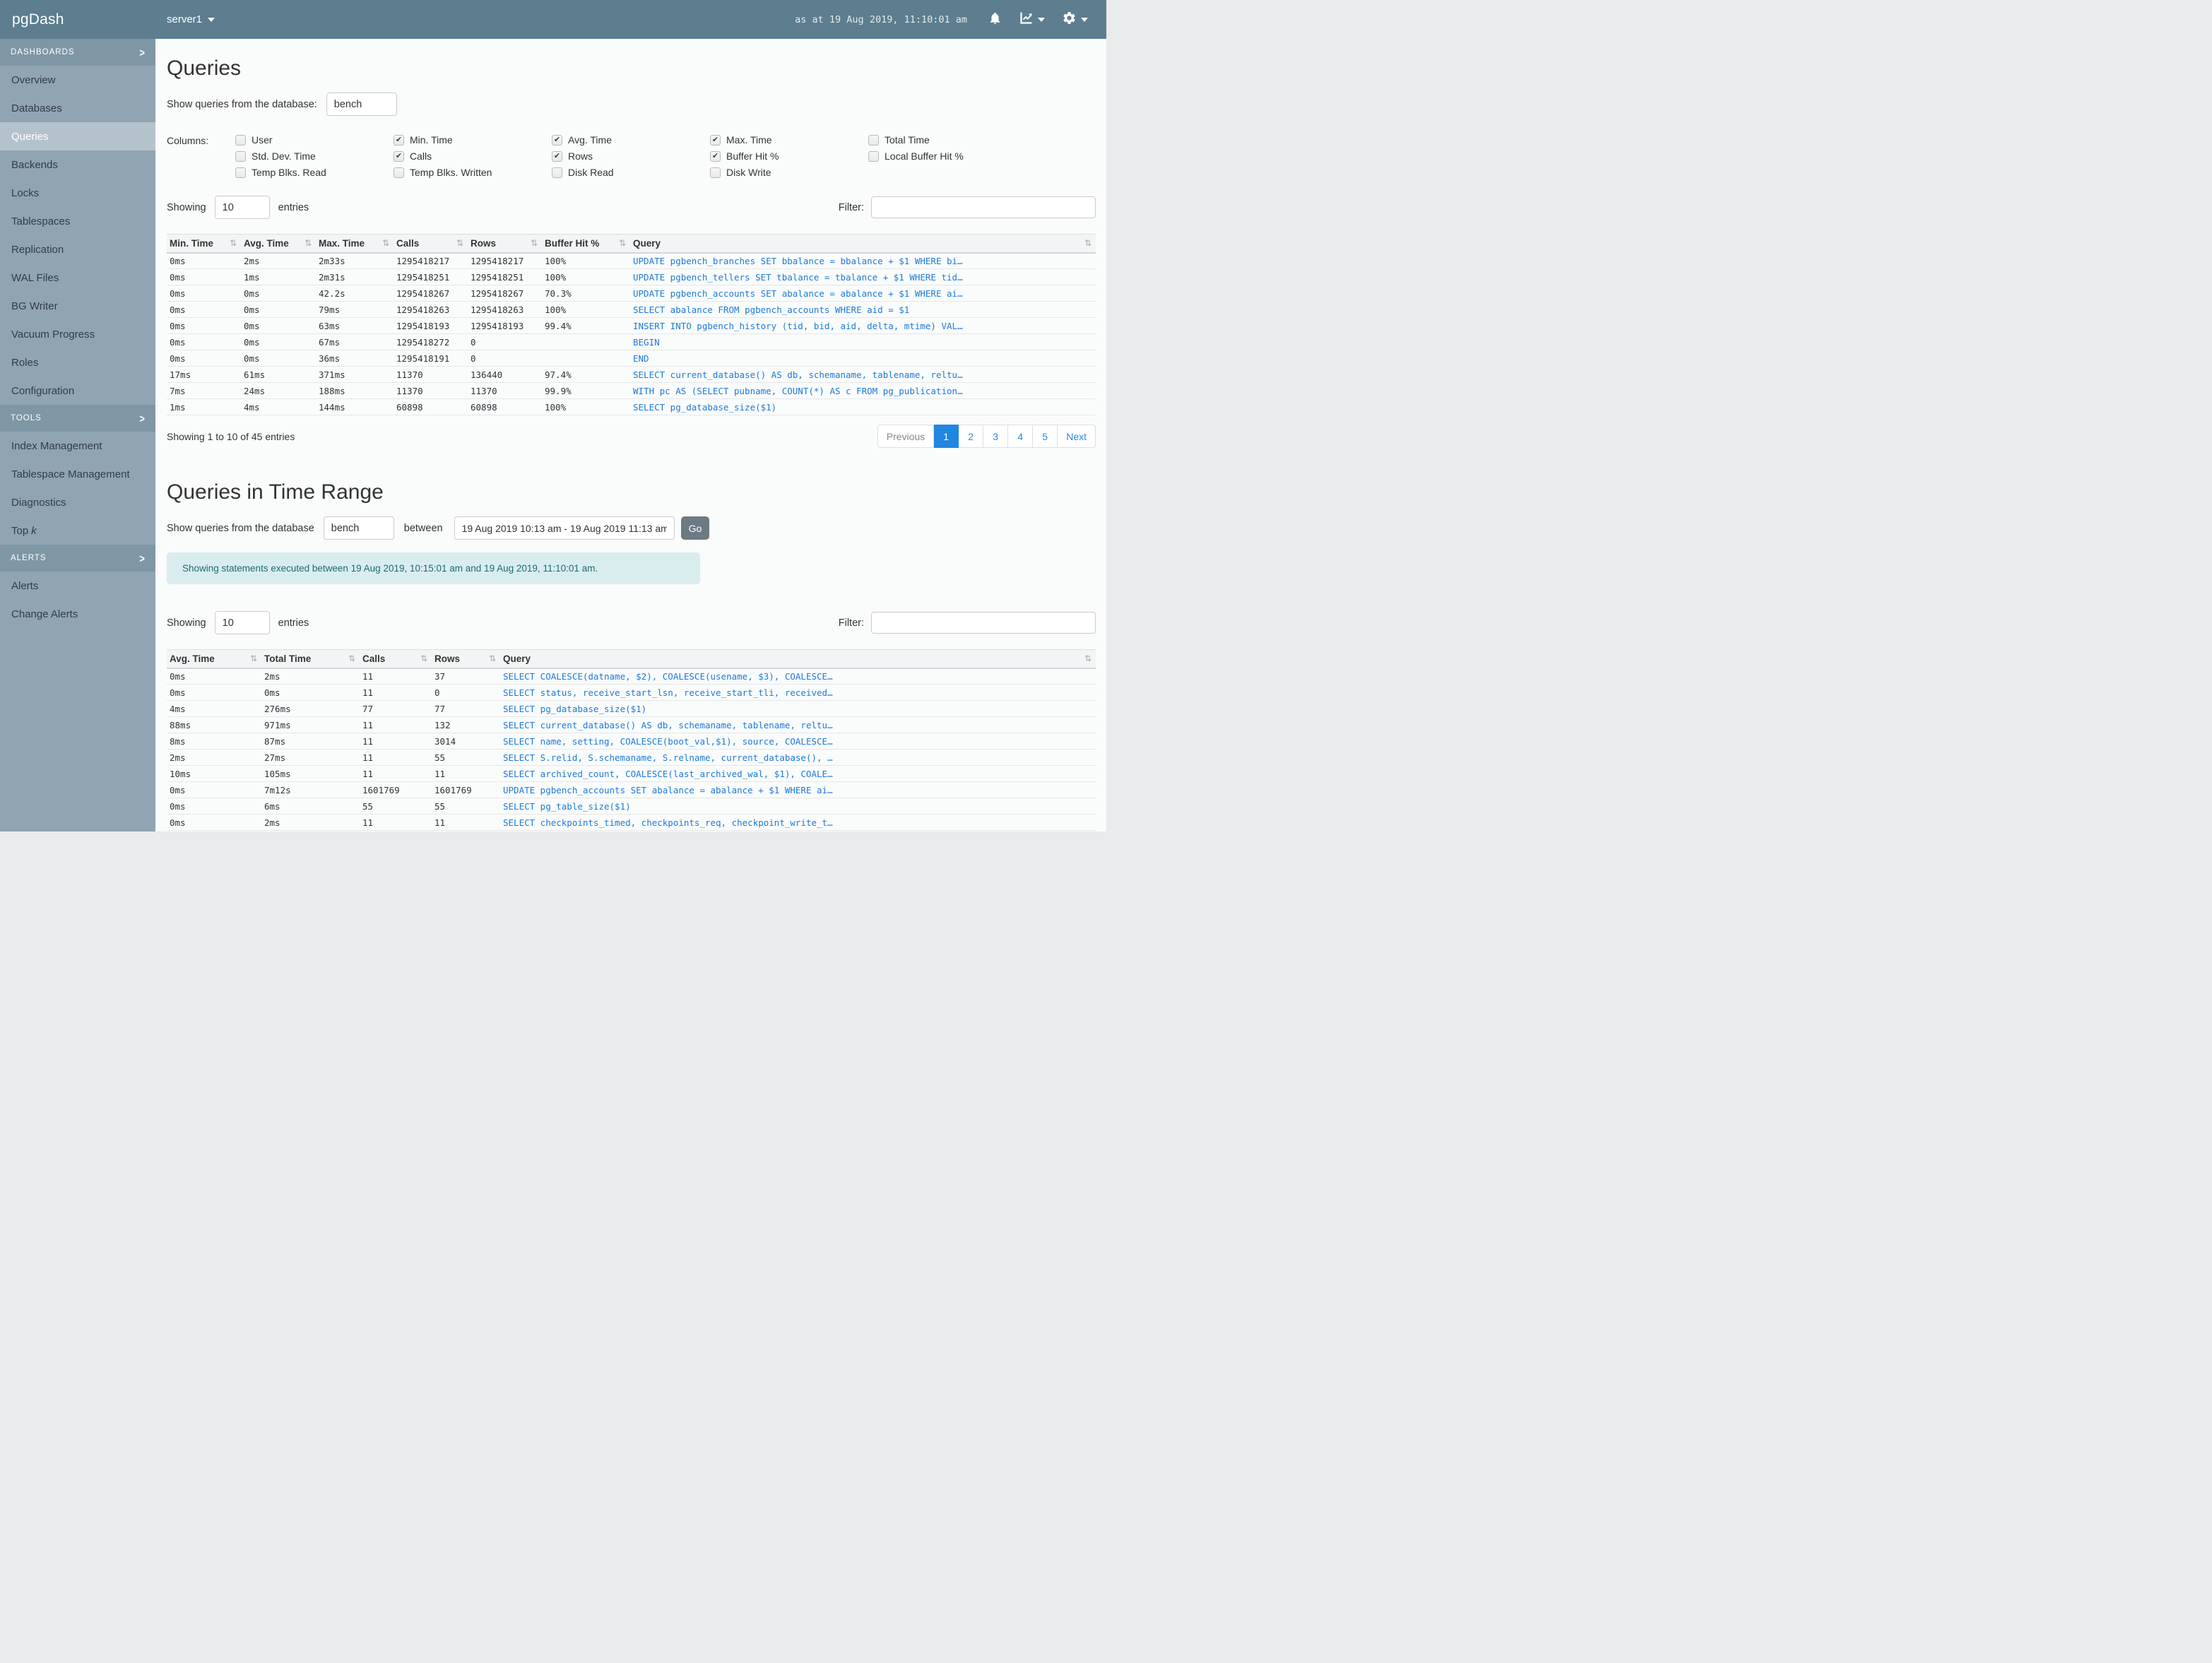 The width and height of the screenshot is (2212, 1663). Describe the element at coordinates (789, 173) in the screenshot. I see `checkbox-disk-write: Disk Write` at that location.